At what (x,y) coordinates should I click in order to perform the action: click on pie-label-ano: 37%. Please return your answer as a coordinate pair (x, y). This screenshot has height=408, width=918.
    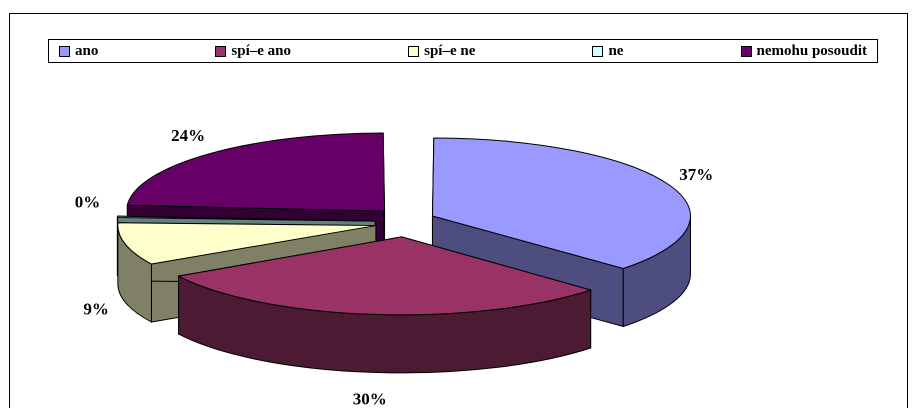
    Looking at the image, I should click on (696, 174).